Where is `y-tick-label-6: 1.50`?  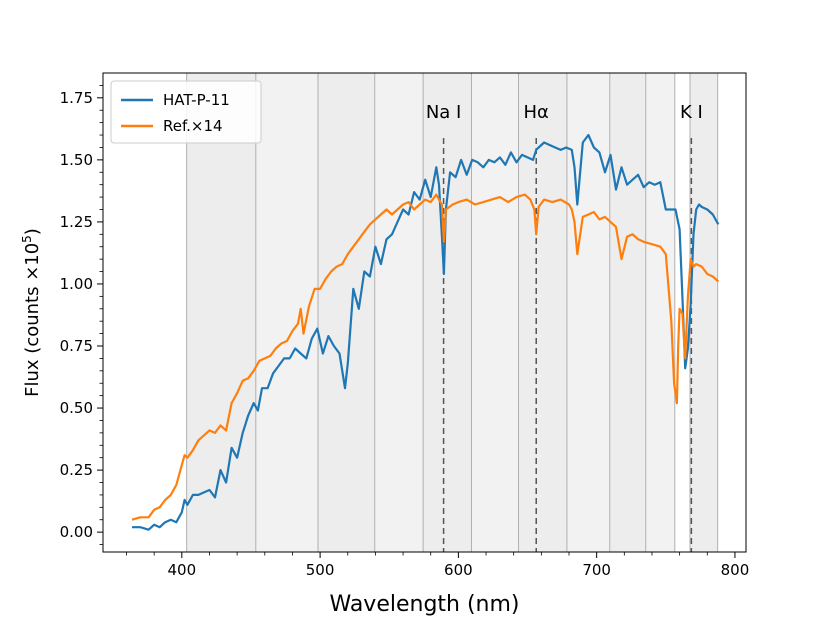 y-tick-label-6: 1.50 is located at coordinates (76, 160).